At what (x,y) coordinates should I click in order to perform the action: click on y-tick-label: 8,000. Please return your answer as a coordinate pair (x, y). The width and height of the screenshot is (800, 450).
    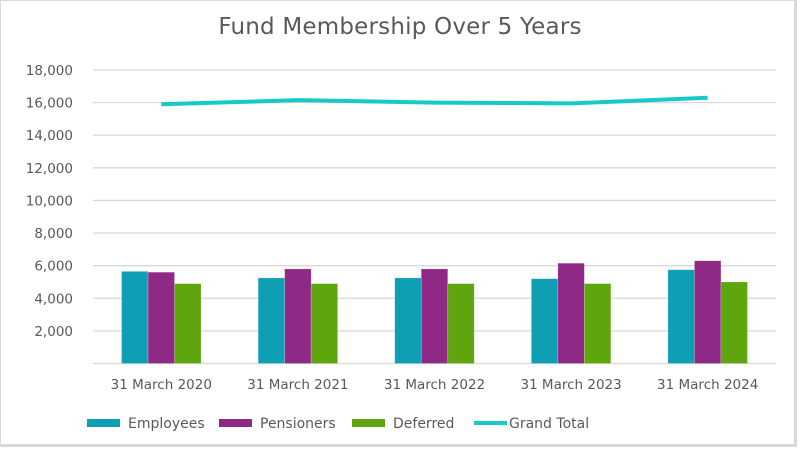
    Looking at the image, I should click on (53, 234).